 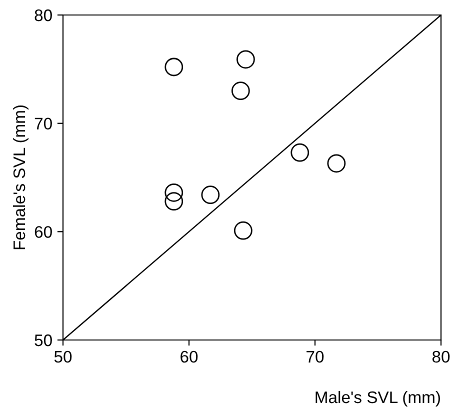 What do you see at coordinates (43, 15) in the screenshot?
I see `y-tick-label: 80` at bounding box center [43, 15].